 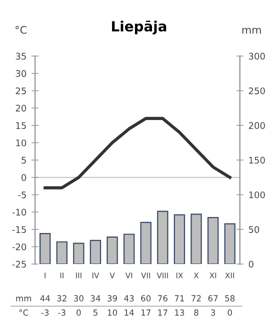 What do you see at coordinates (19, 229) in the screenshot?
I see `y-tick-label: -15` at bounding box center [19, 229].